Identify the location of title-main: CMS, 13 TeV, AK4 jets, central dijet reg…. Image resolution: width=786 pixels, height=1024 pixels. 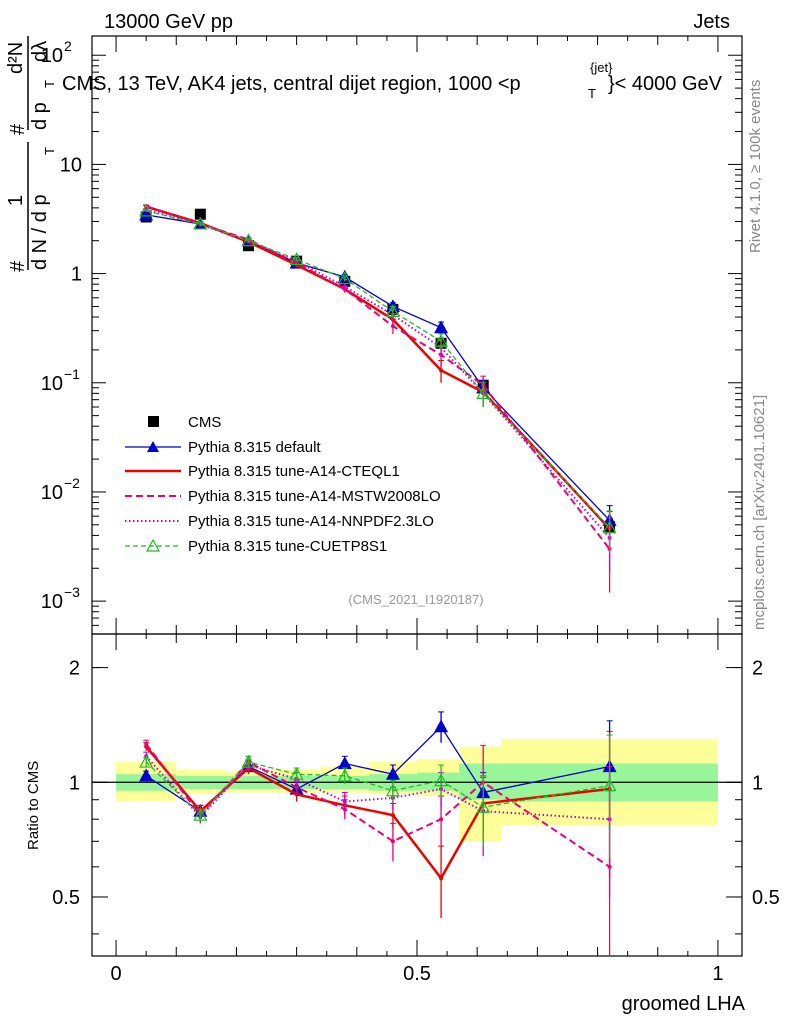
(291, 84).